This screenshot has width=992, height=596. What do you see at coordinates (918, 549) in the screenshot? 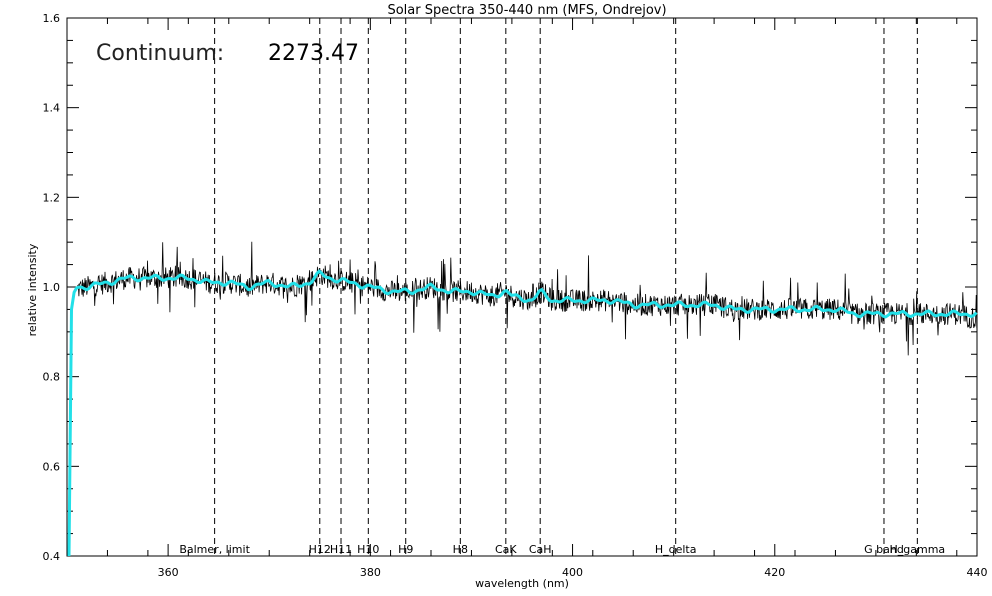
I see `spectral-line-label-10: H_gamma` at bounding box center [918, 549].